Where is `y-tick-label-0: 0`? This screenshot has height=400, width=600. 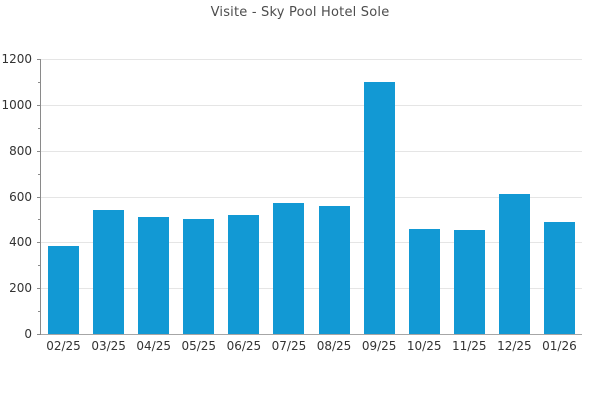 y-tick-label-0: 0 is located at coordinates (28, 334).